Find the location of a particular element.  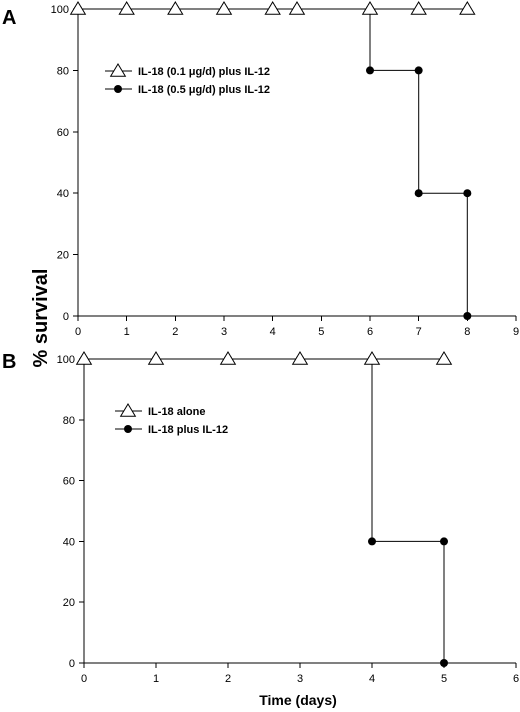

panel-a-x-tick-label: 3 is located at coordinates (224, 332).